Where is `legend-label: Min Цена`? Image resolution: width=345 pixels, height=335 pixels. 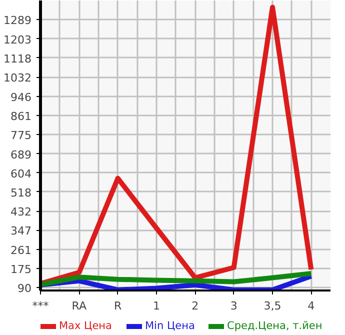
legend-label: Min Цена is located at coordinates (170, 326).